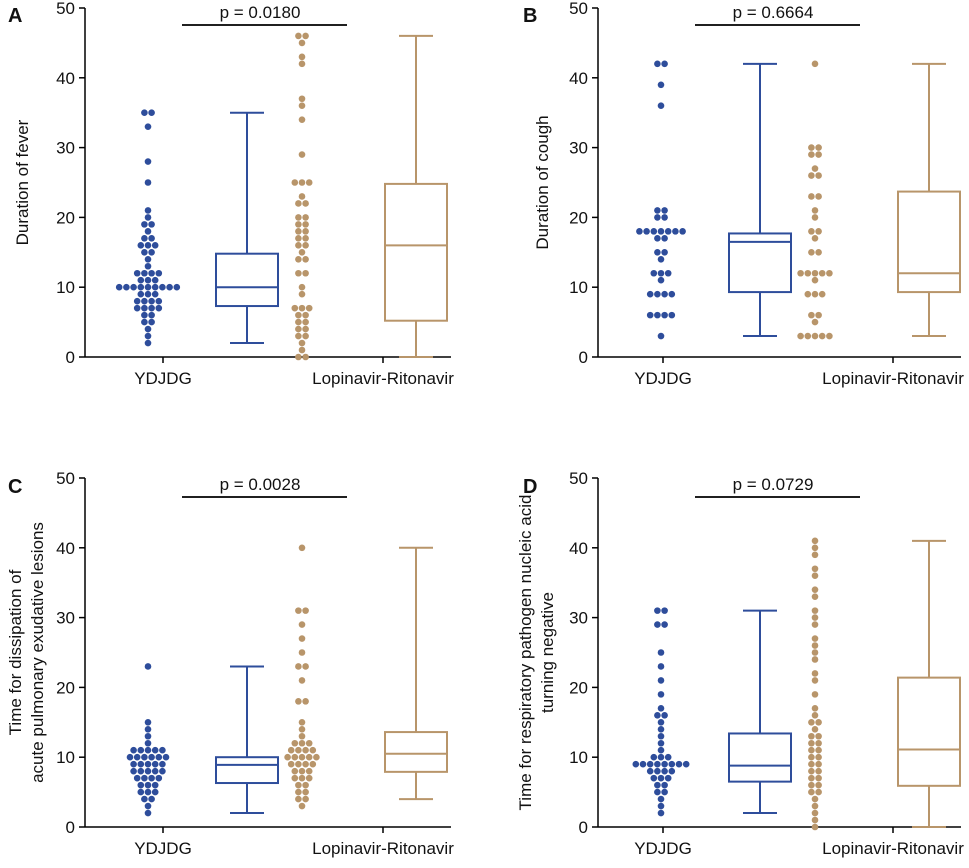 The width and height of the screenshot is (969, 868). I want to click on y-axis-label: Time for dissipation of, so click(15, 652).